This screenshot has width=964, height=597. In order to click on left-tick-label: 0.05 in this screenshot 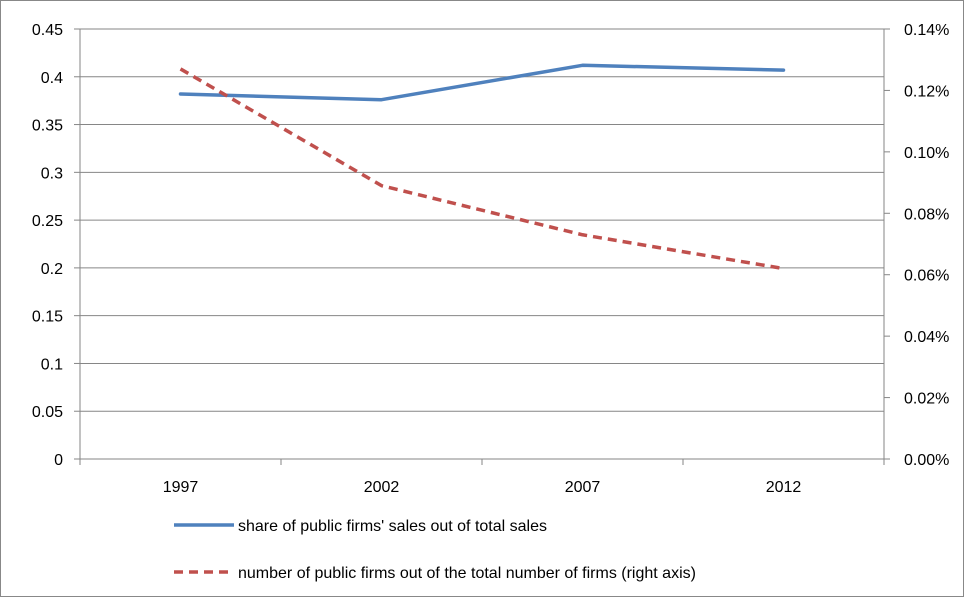, I will do `click(47, 412)`.